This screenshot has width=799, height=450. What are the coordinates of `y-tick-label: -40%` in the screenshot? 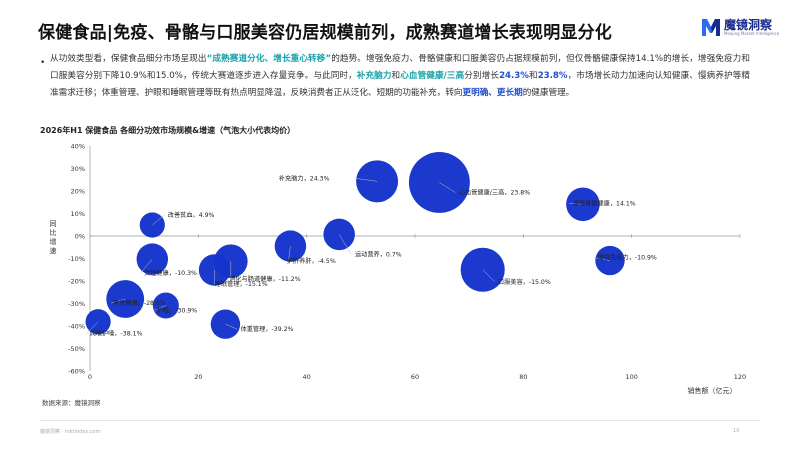 It's located at (76, 327).